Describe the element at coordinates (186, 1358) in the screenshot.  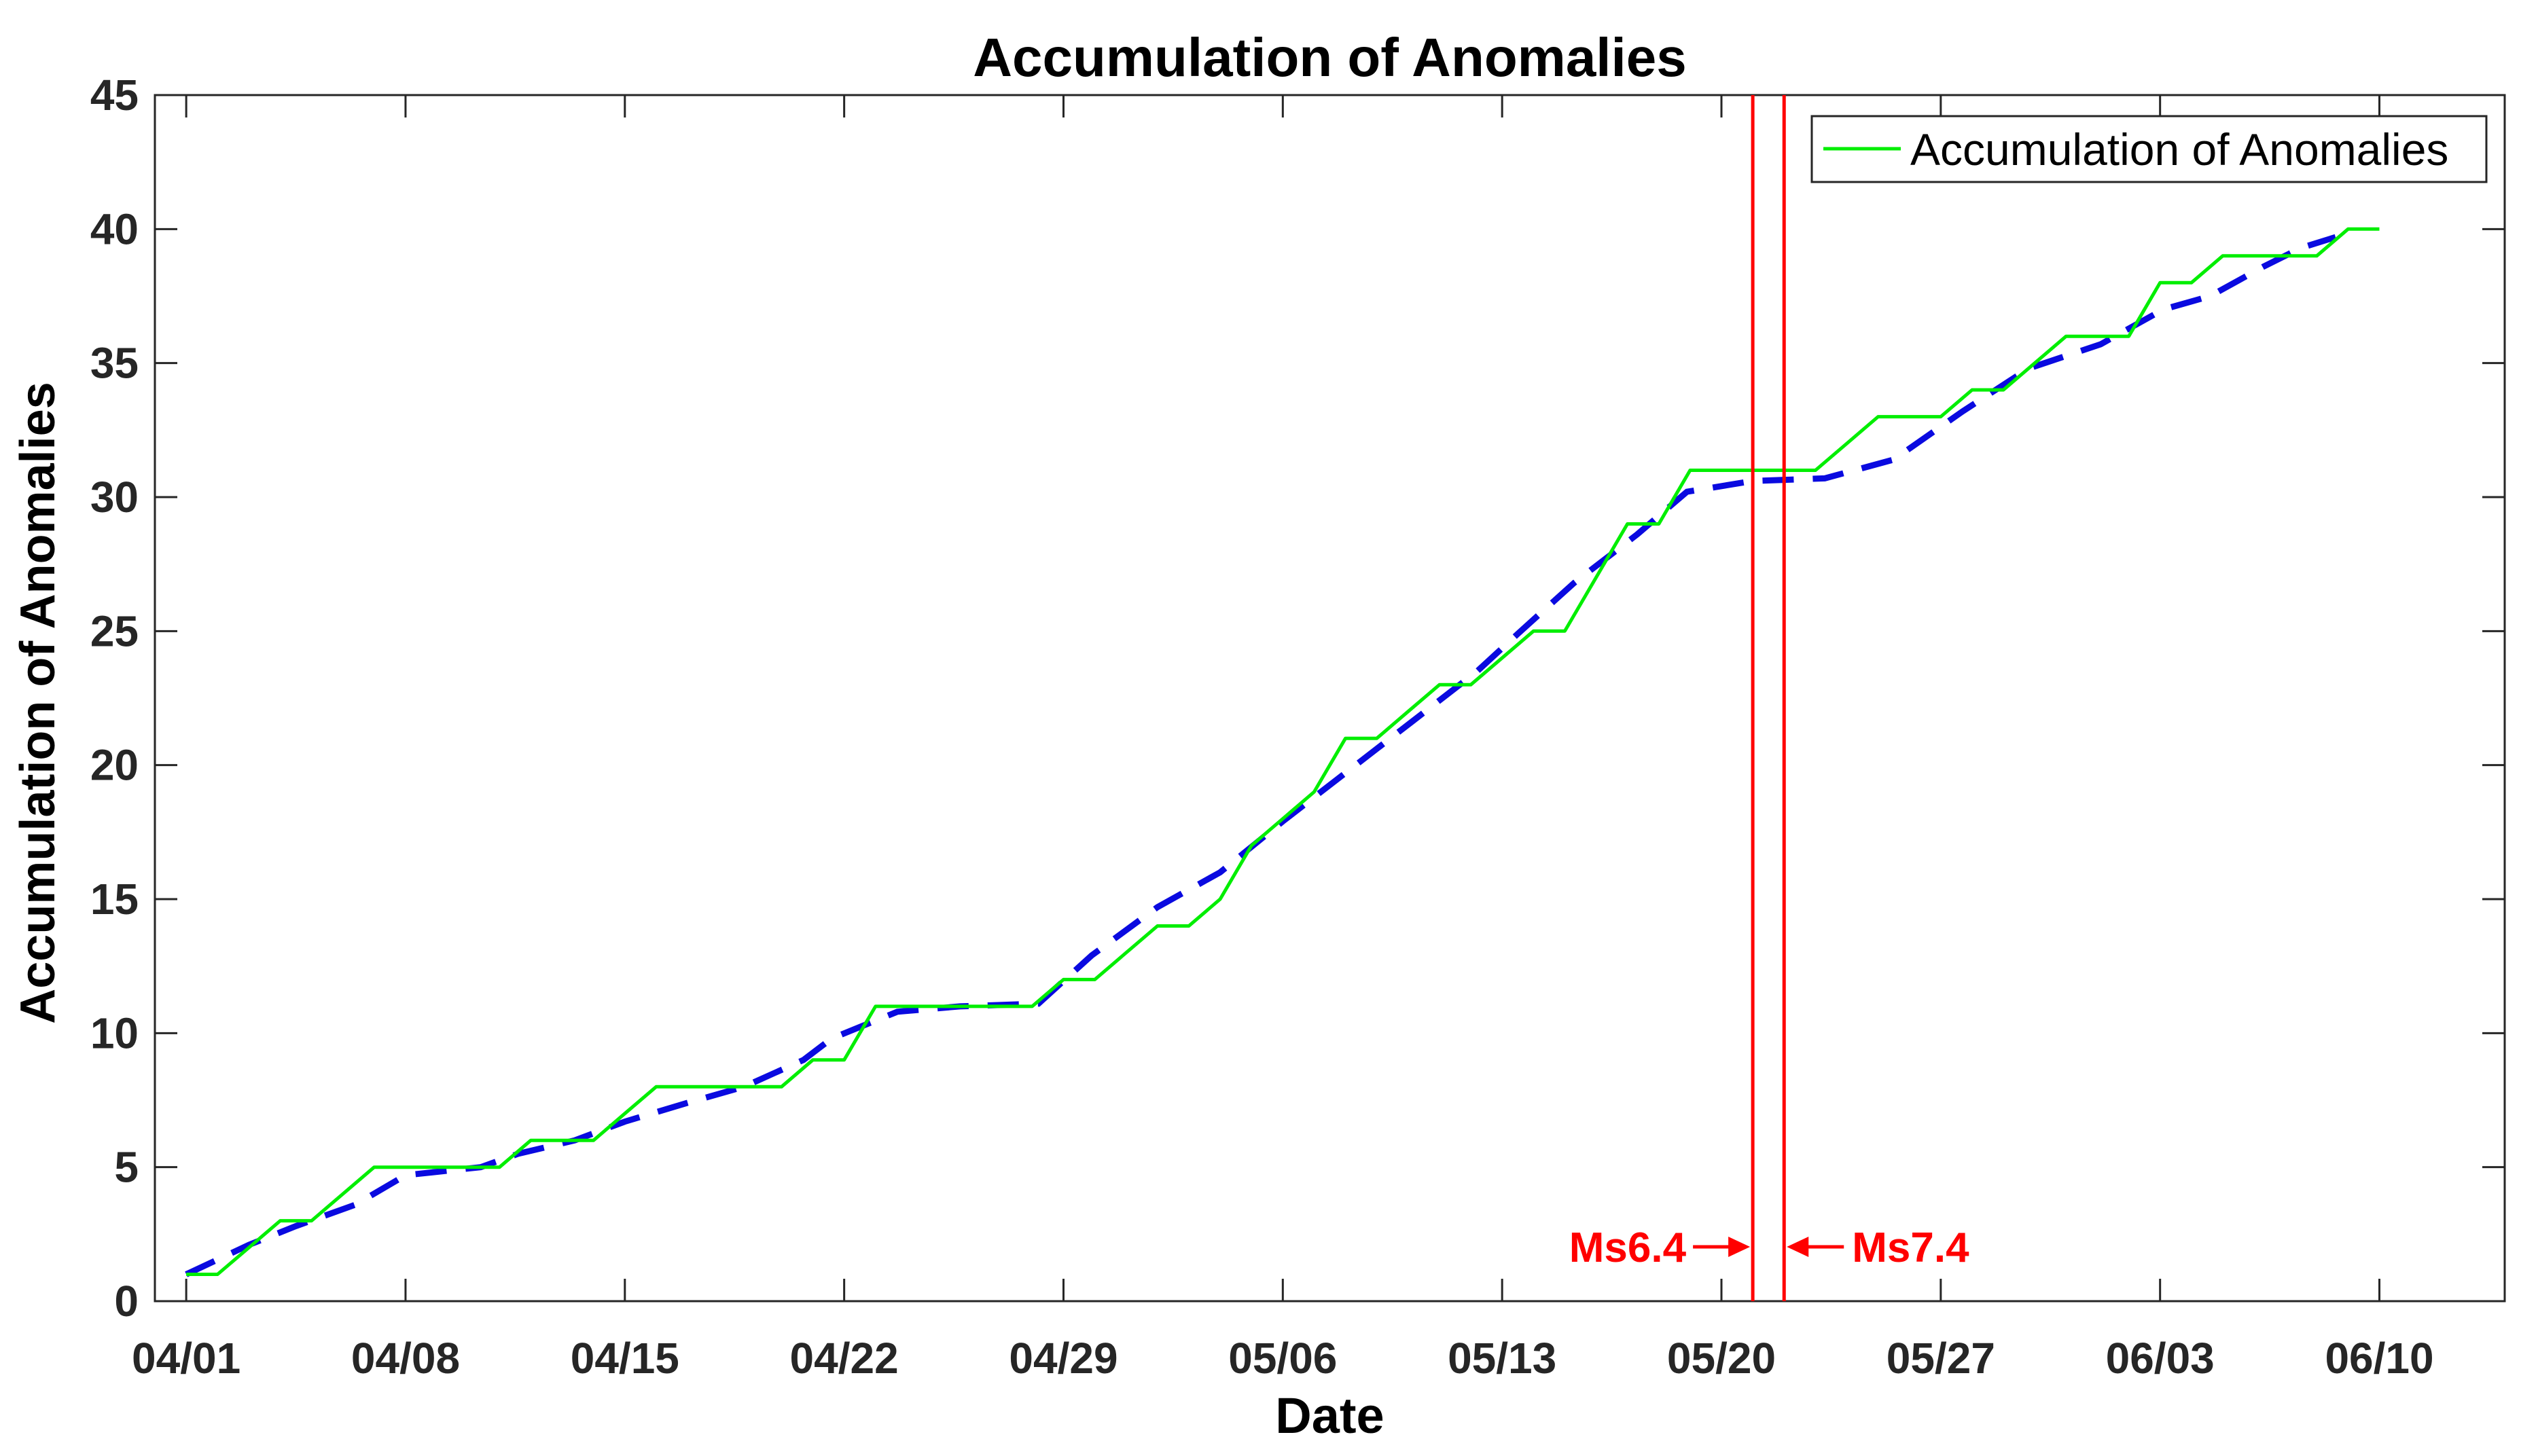
I see `x-tick-label: 04/01` at that location.